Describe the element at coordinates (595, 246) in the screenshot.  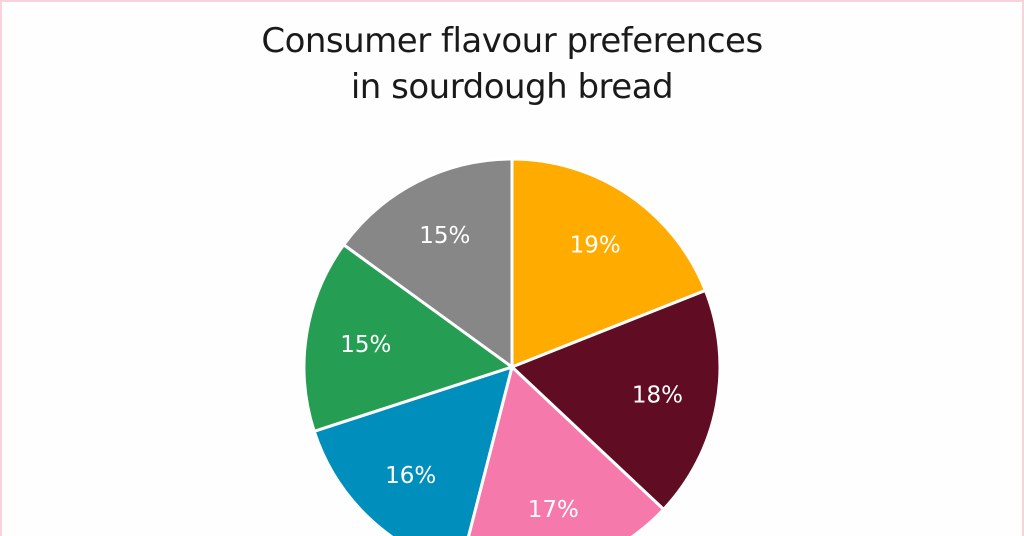
I see `slice-data-label: 19%` at that location.